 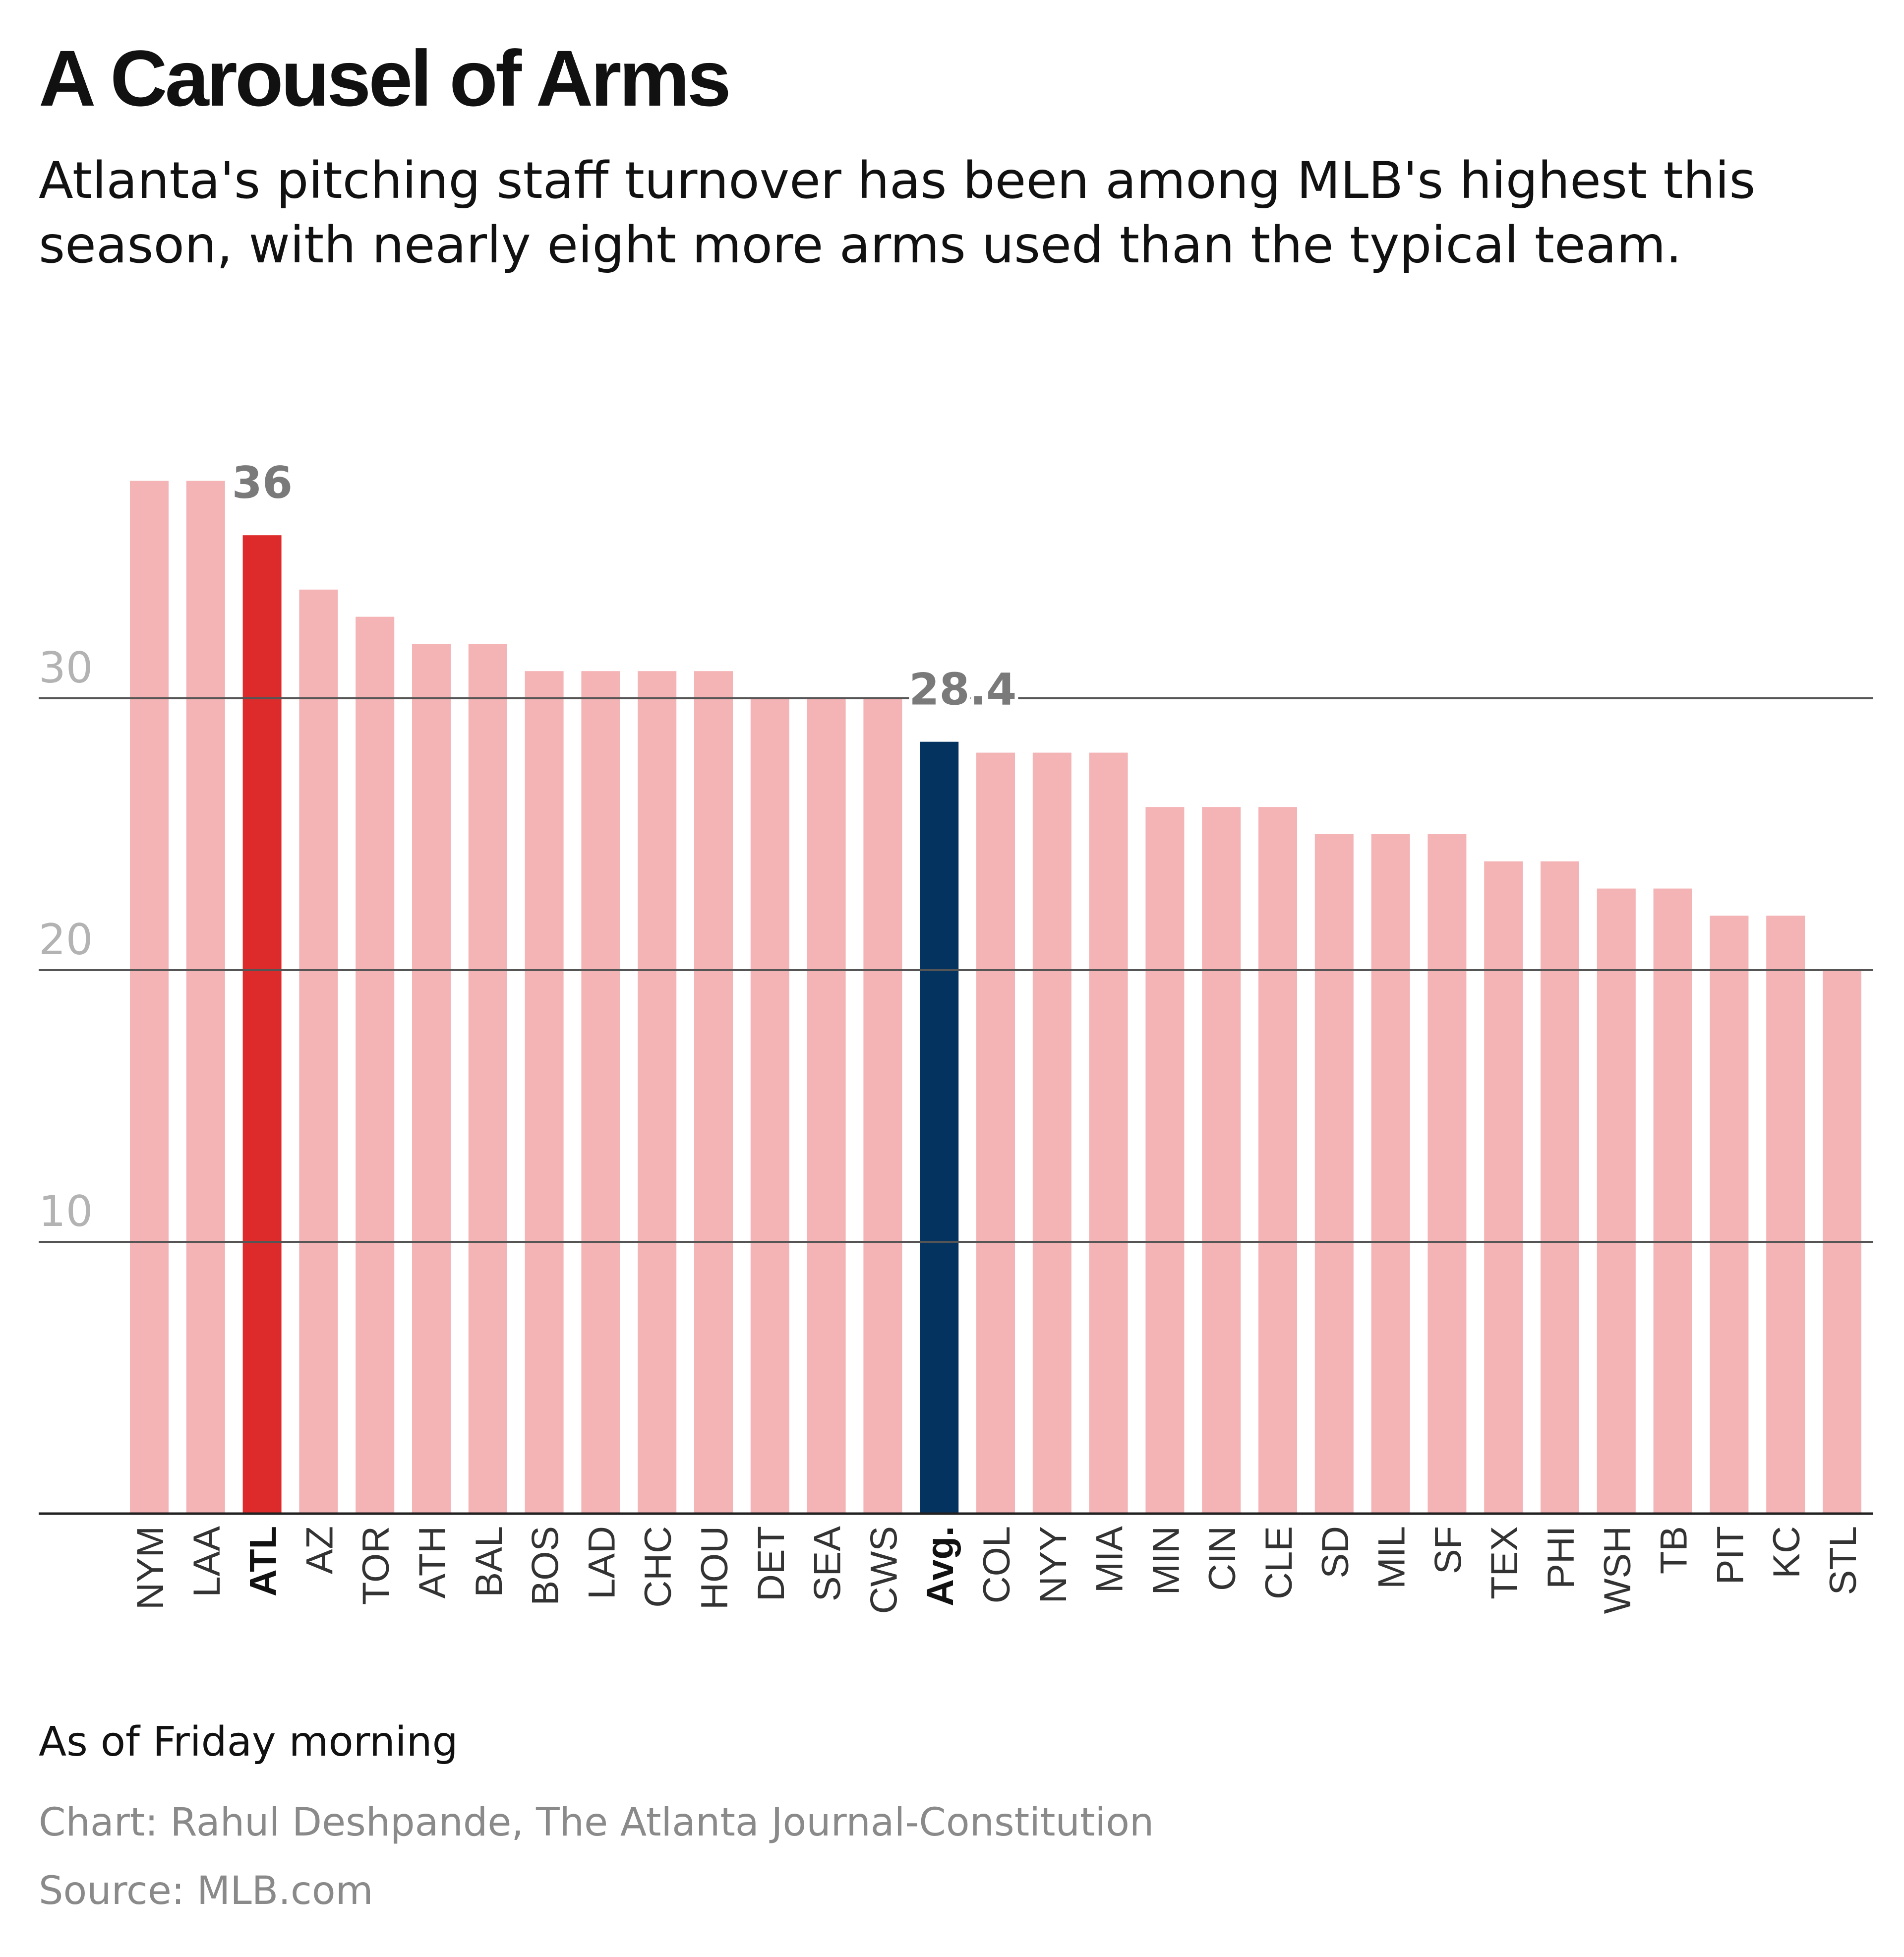 I want to click on bar-cle, so click(x=1277, y=1160).